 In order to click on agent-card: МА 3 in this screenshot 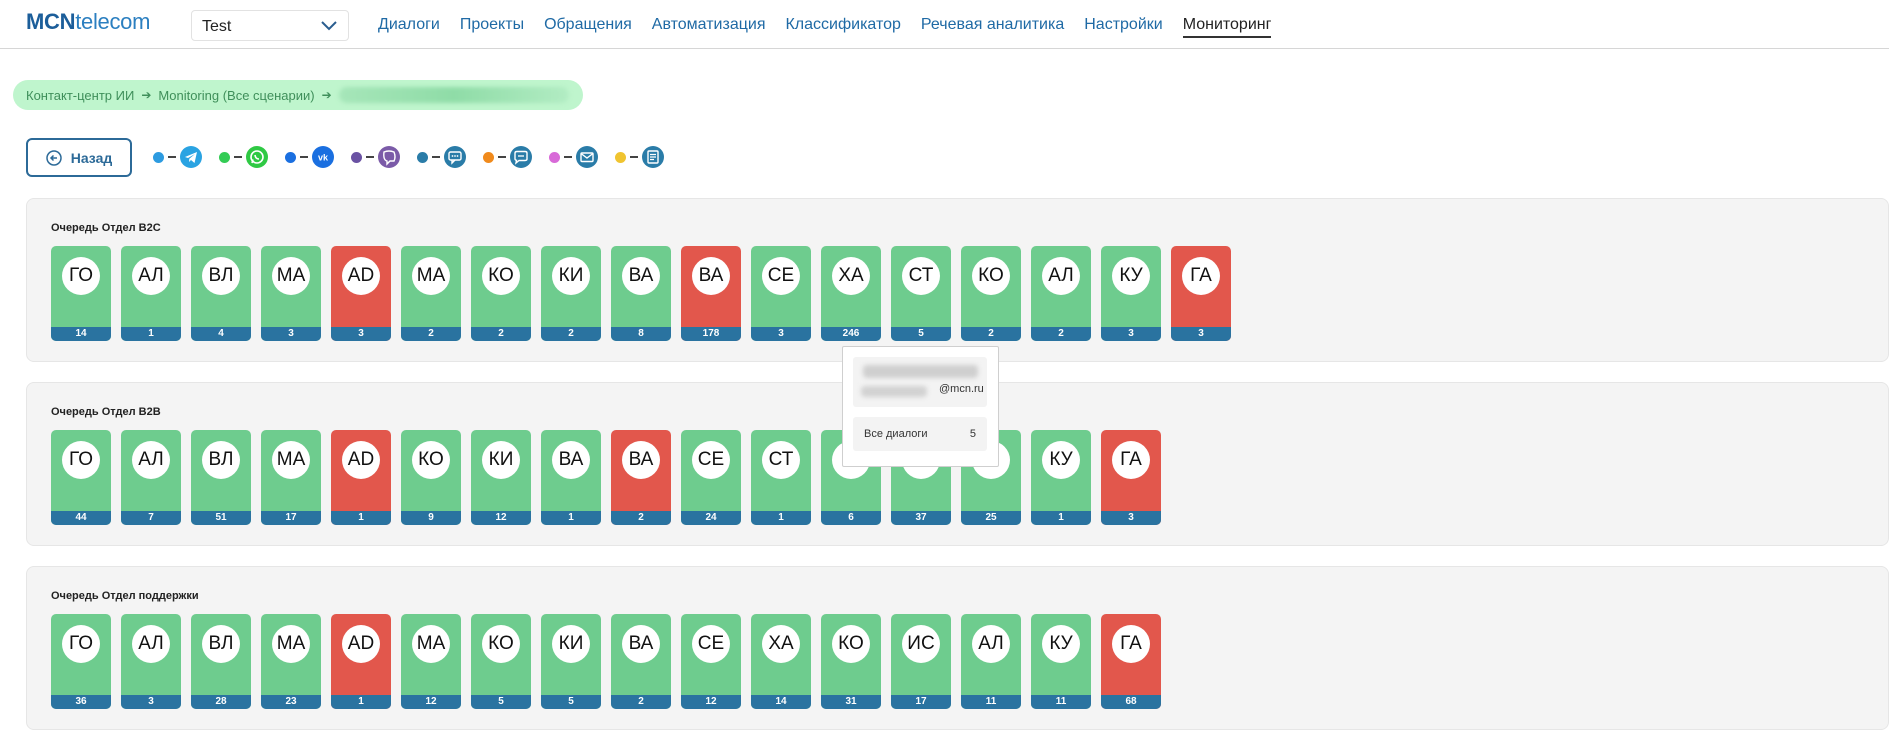, I will do `click(291, 293)`.